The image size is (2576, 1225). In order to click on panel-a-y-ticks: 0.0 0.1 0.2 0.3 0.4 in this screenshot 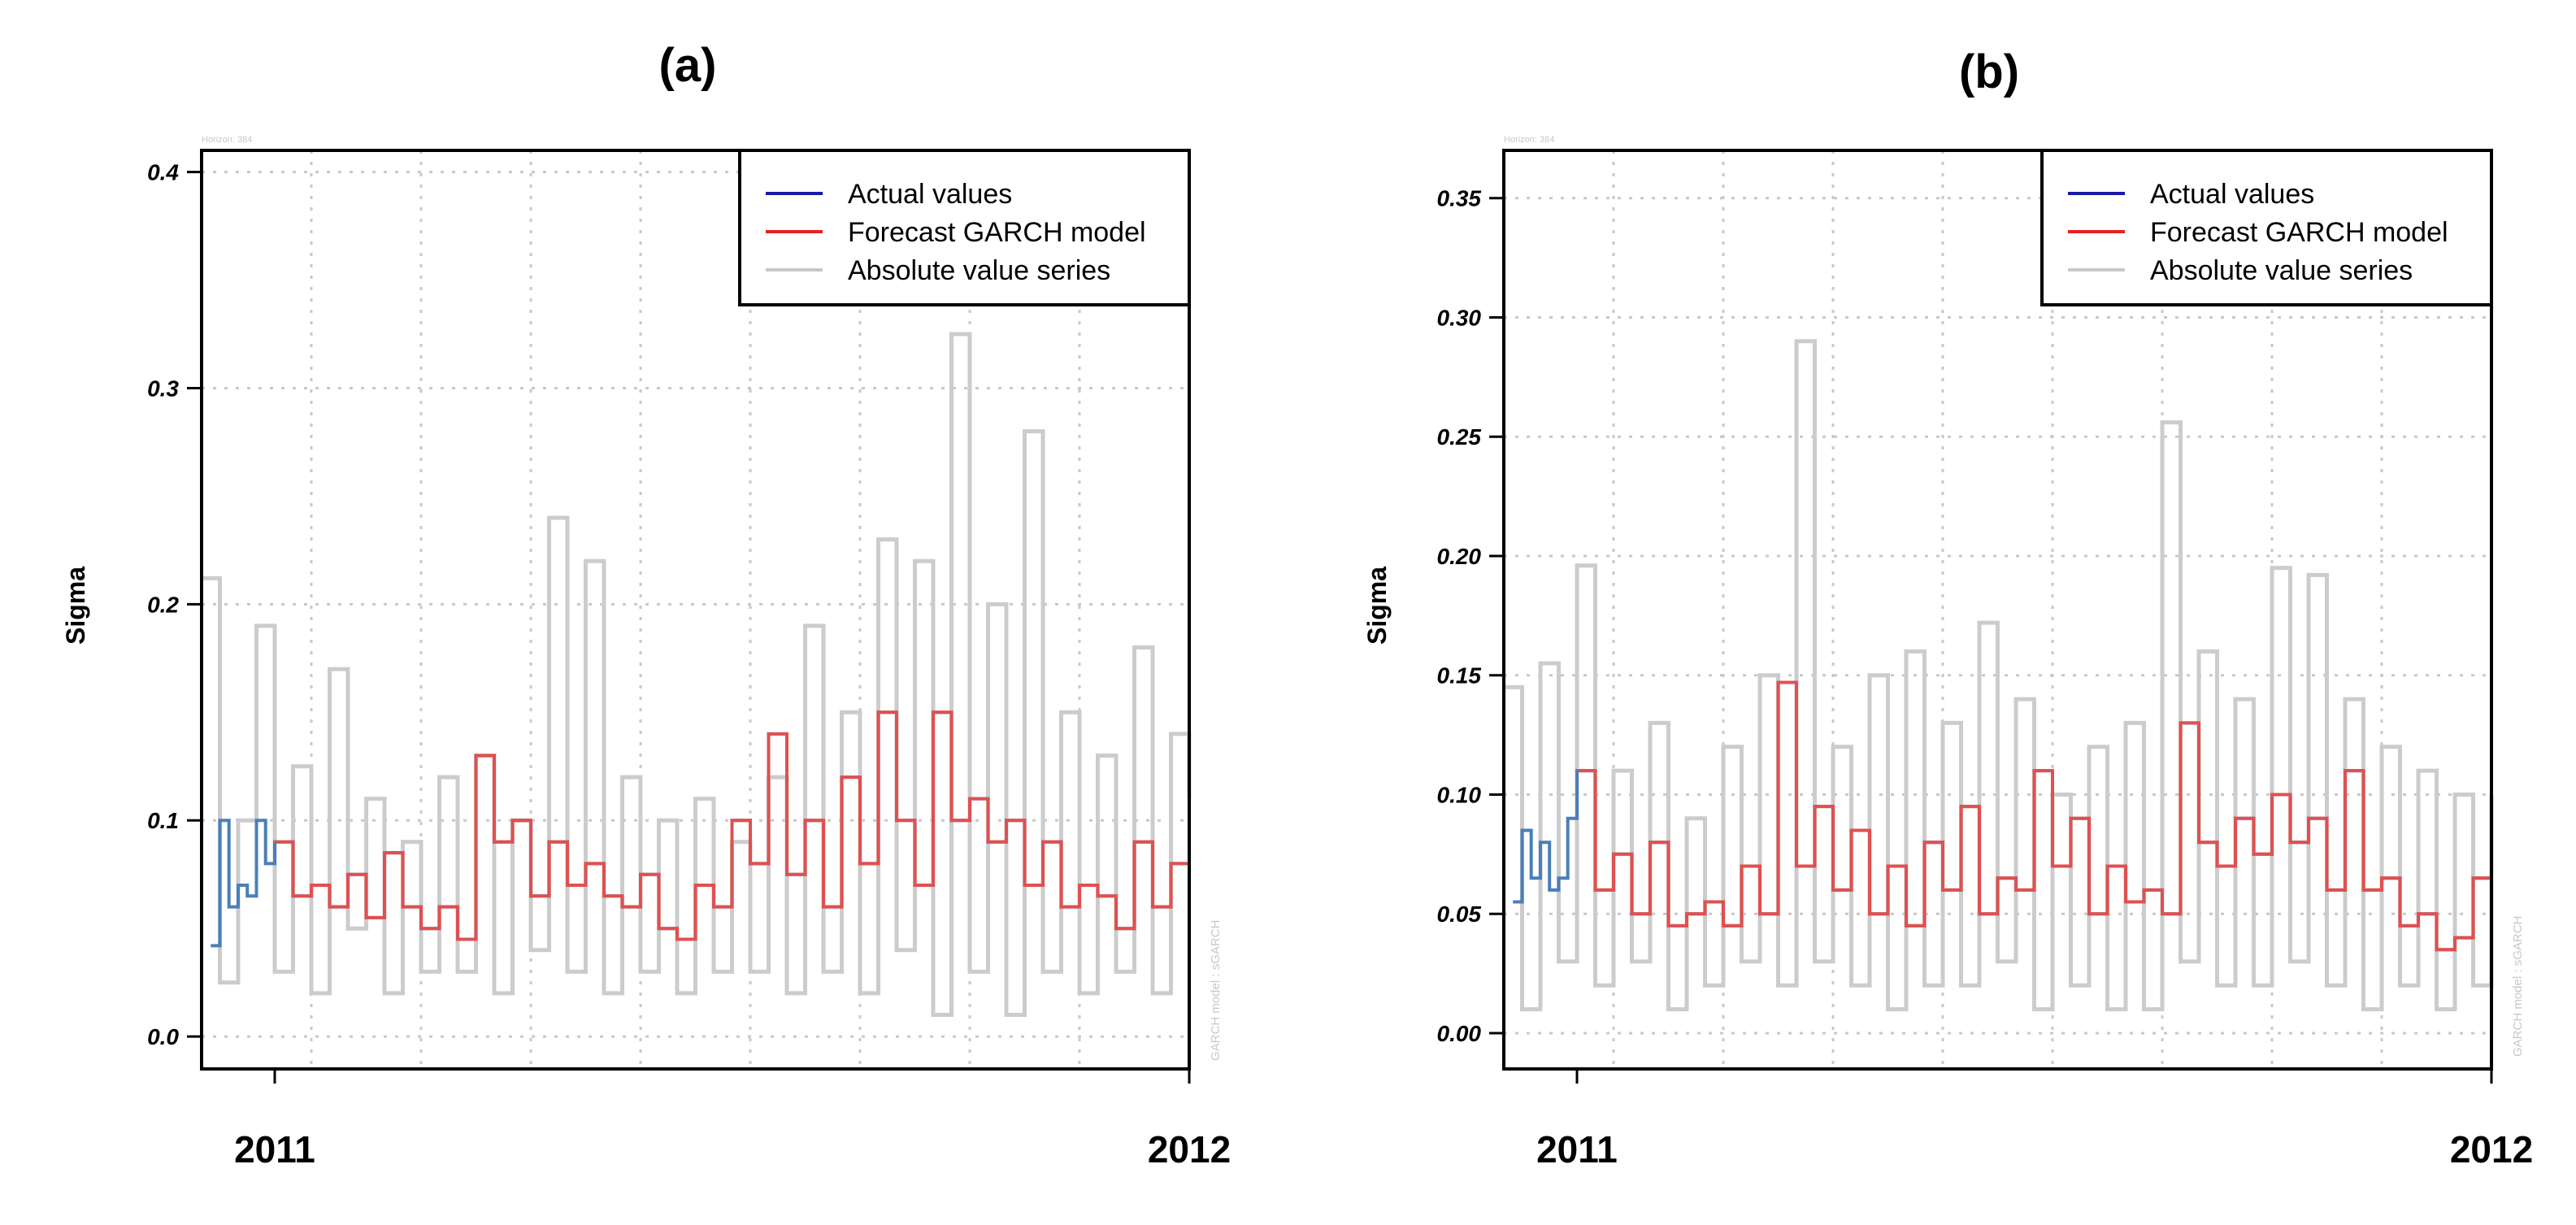, I will do `click(174, 604)`.